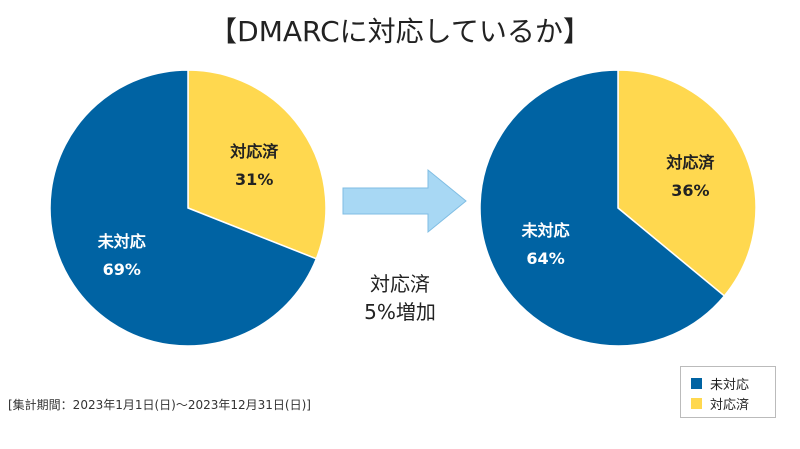 The width and height of the screenshot is (800, 449). I want to click on right-arrow-icon, so click(404, 201).